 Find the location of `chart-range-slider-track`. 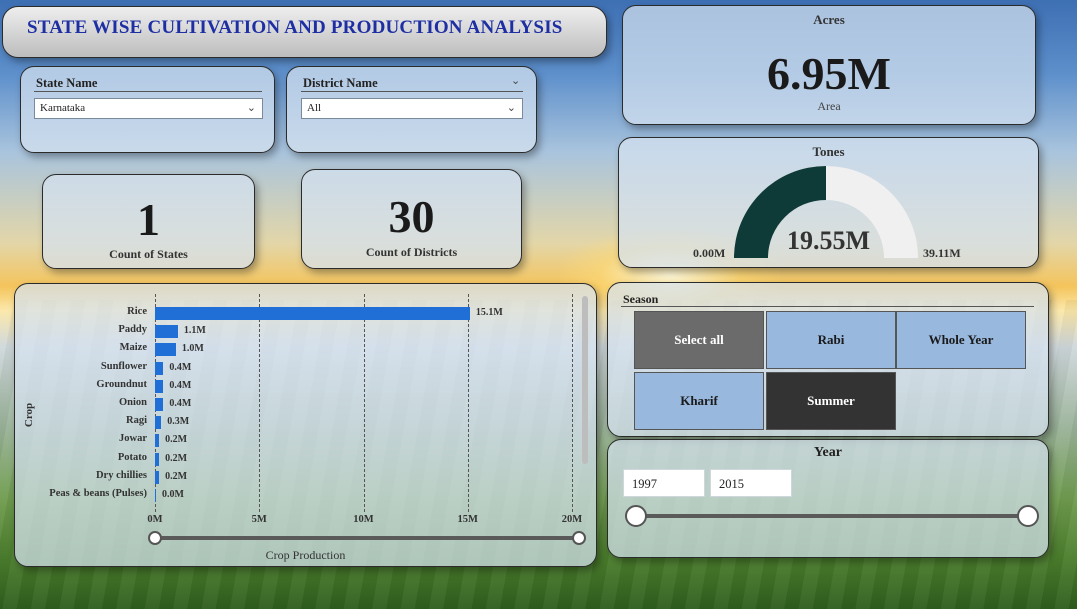

chart-range-slider-track is located at coordinates (367, 538).